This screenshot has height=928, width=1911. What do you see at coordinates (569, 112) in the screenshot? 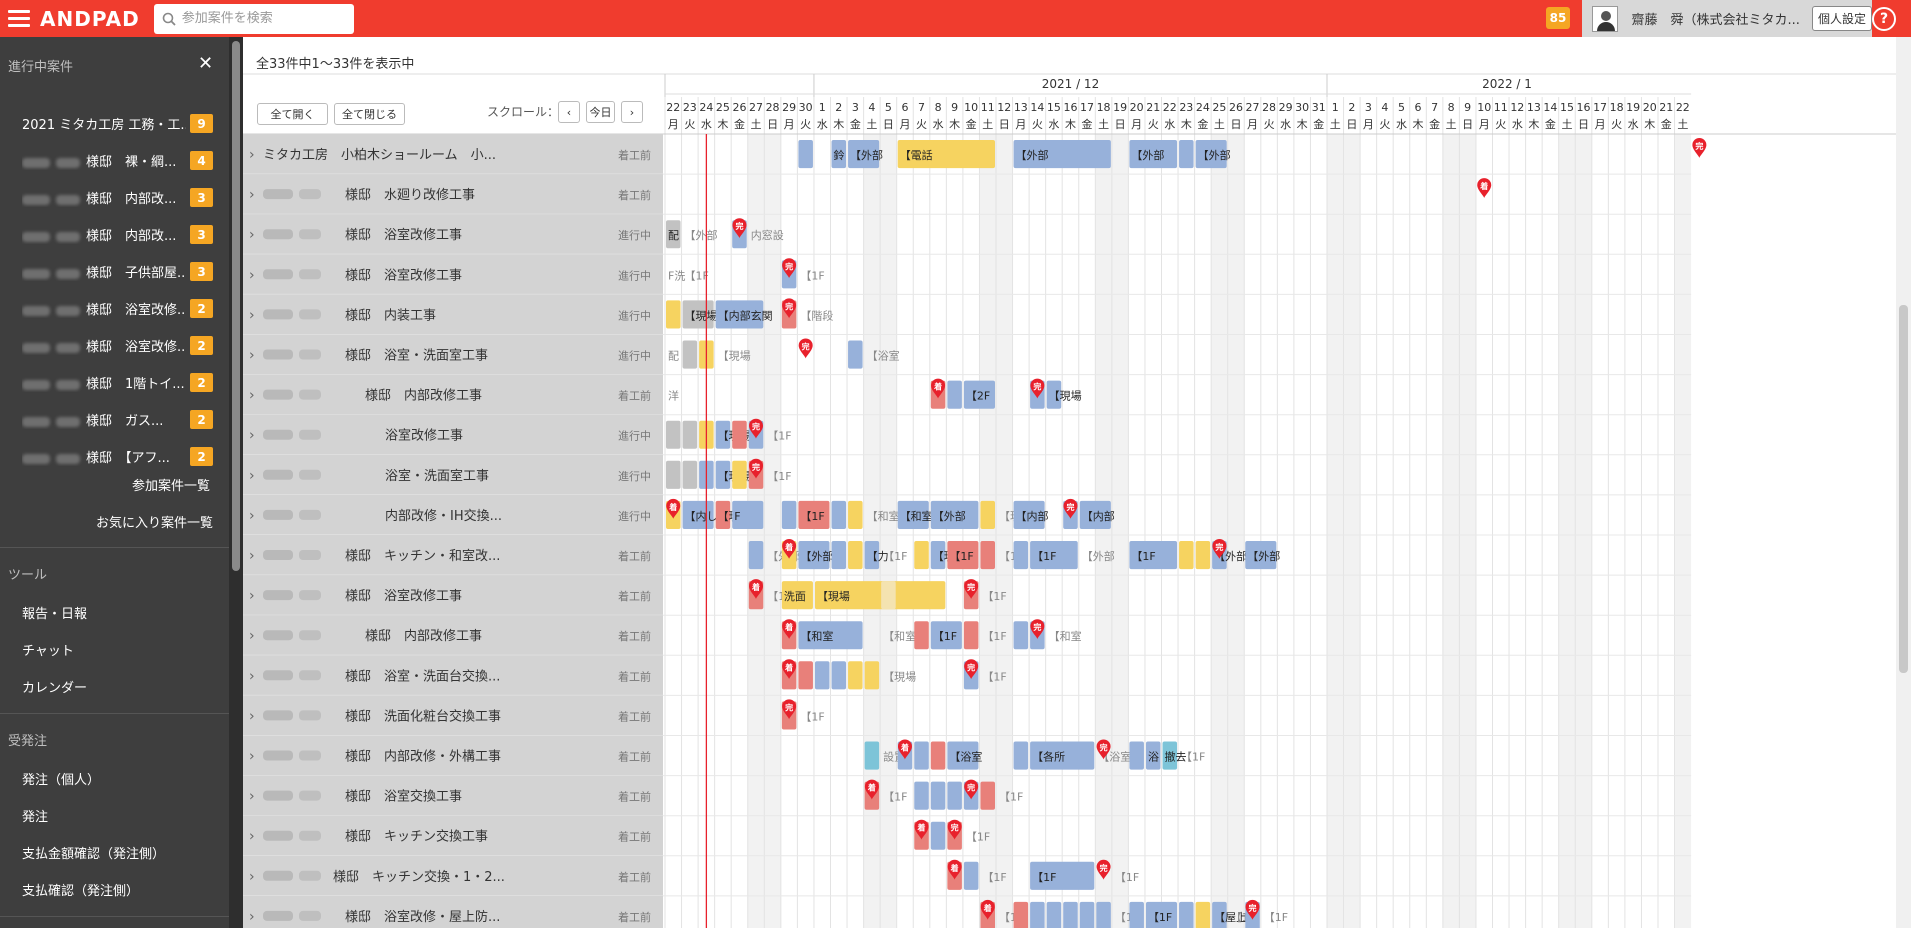
I see `scroll-prev-button: ‹` at bounding box center [569, 112].